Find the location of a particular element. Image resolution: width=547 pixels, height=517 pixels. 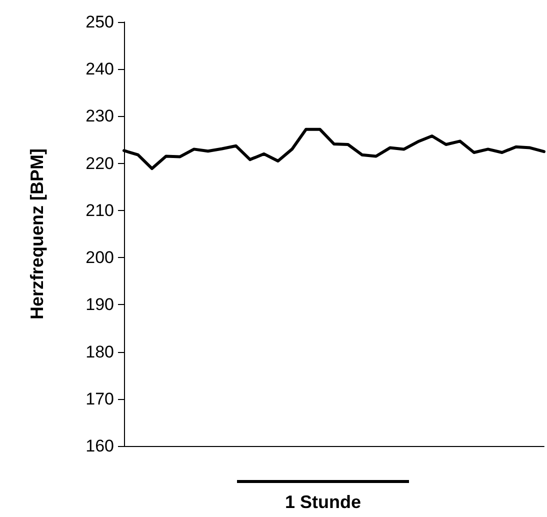

text: 1 Stunde is located at coordinates (323, 502).